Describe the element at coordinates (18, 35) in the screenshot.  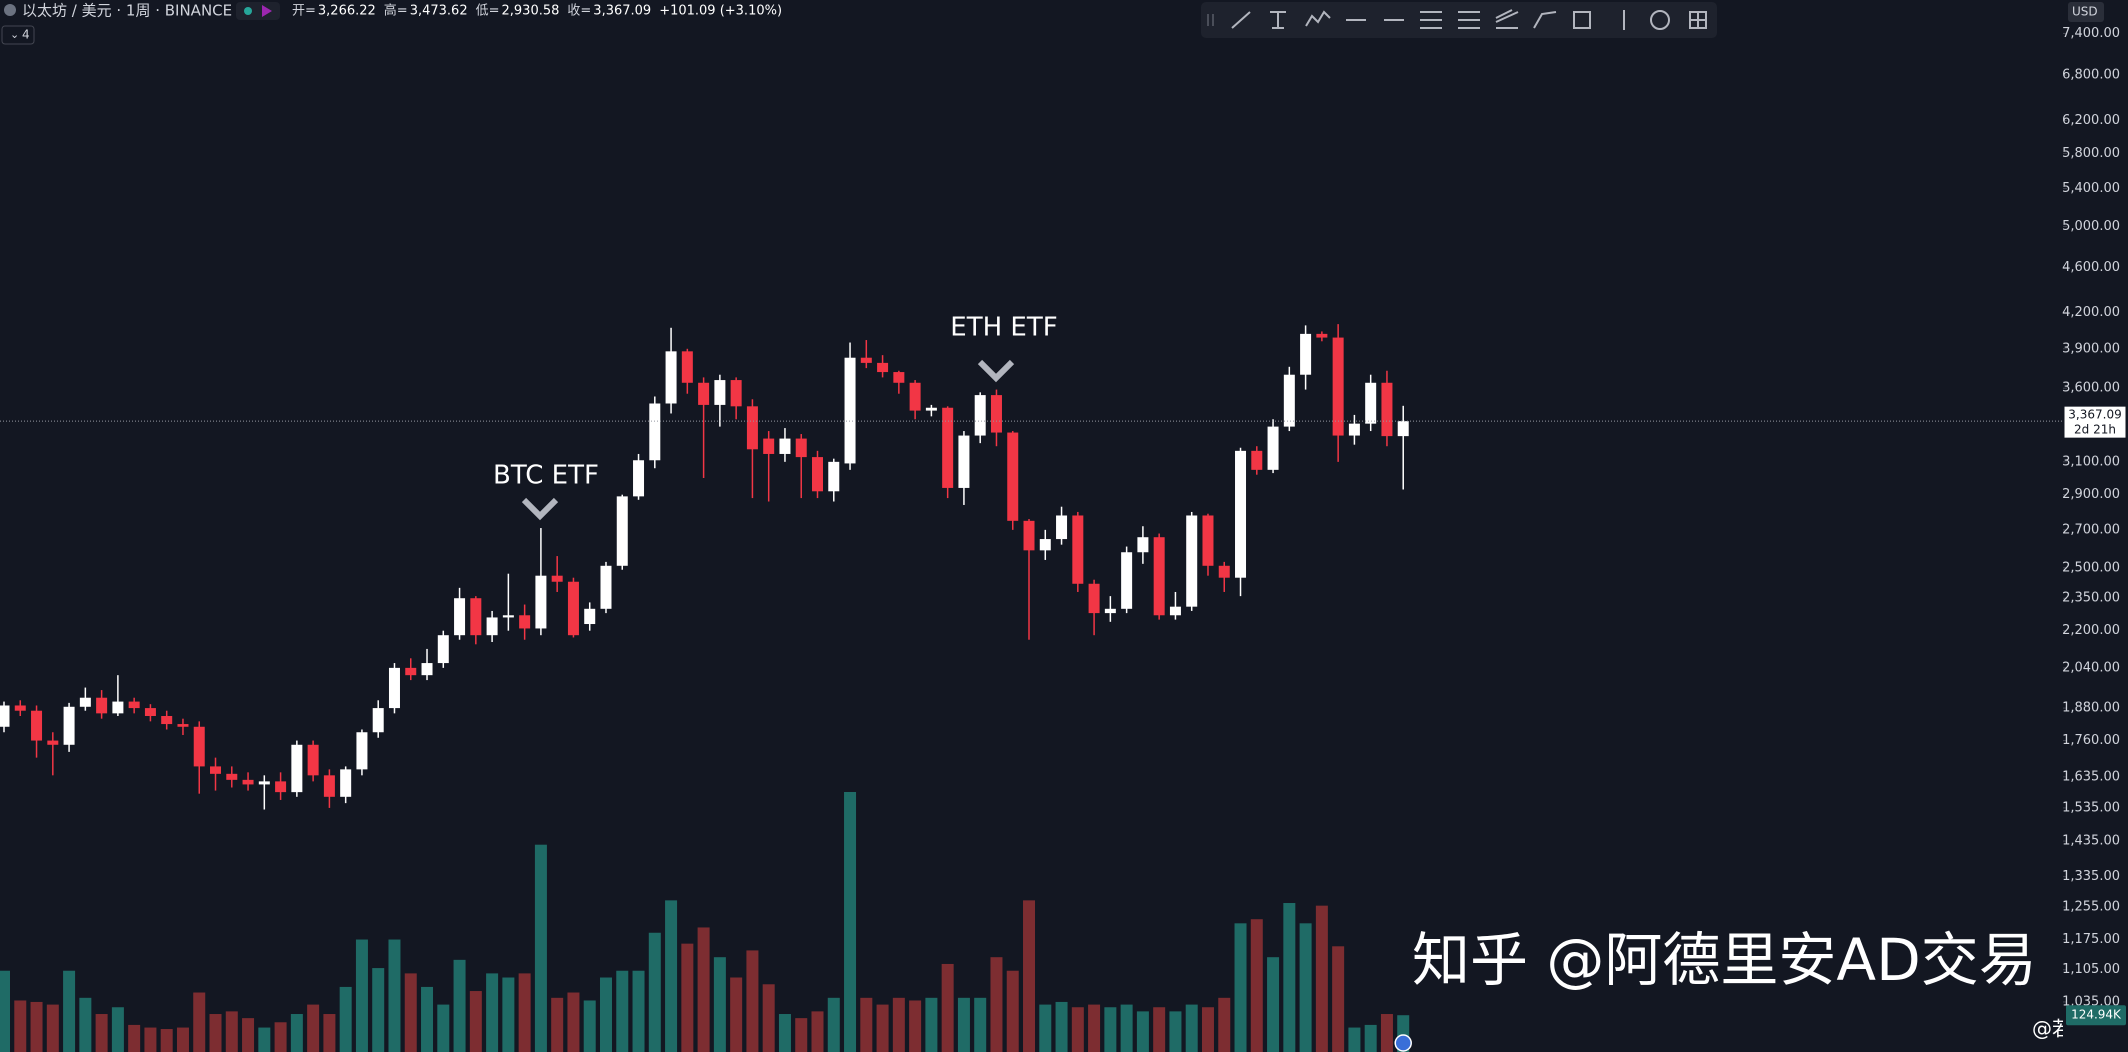
I see `indicator-toggle` at that location.